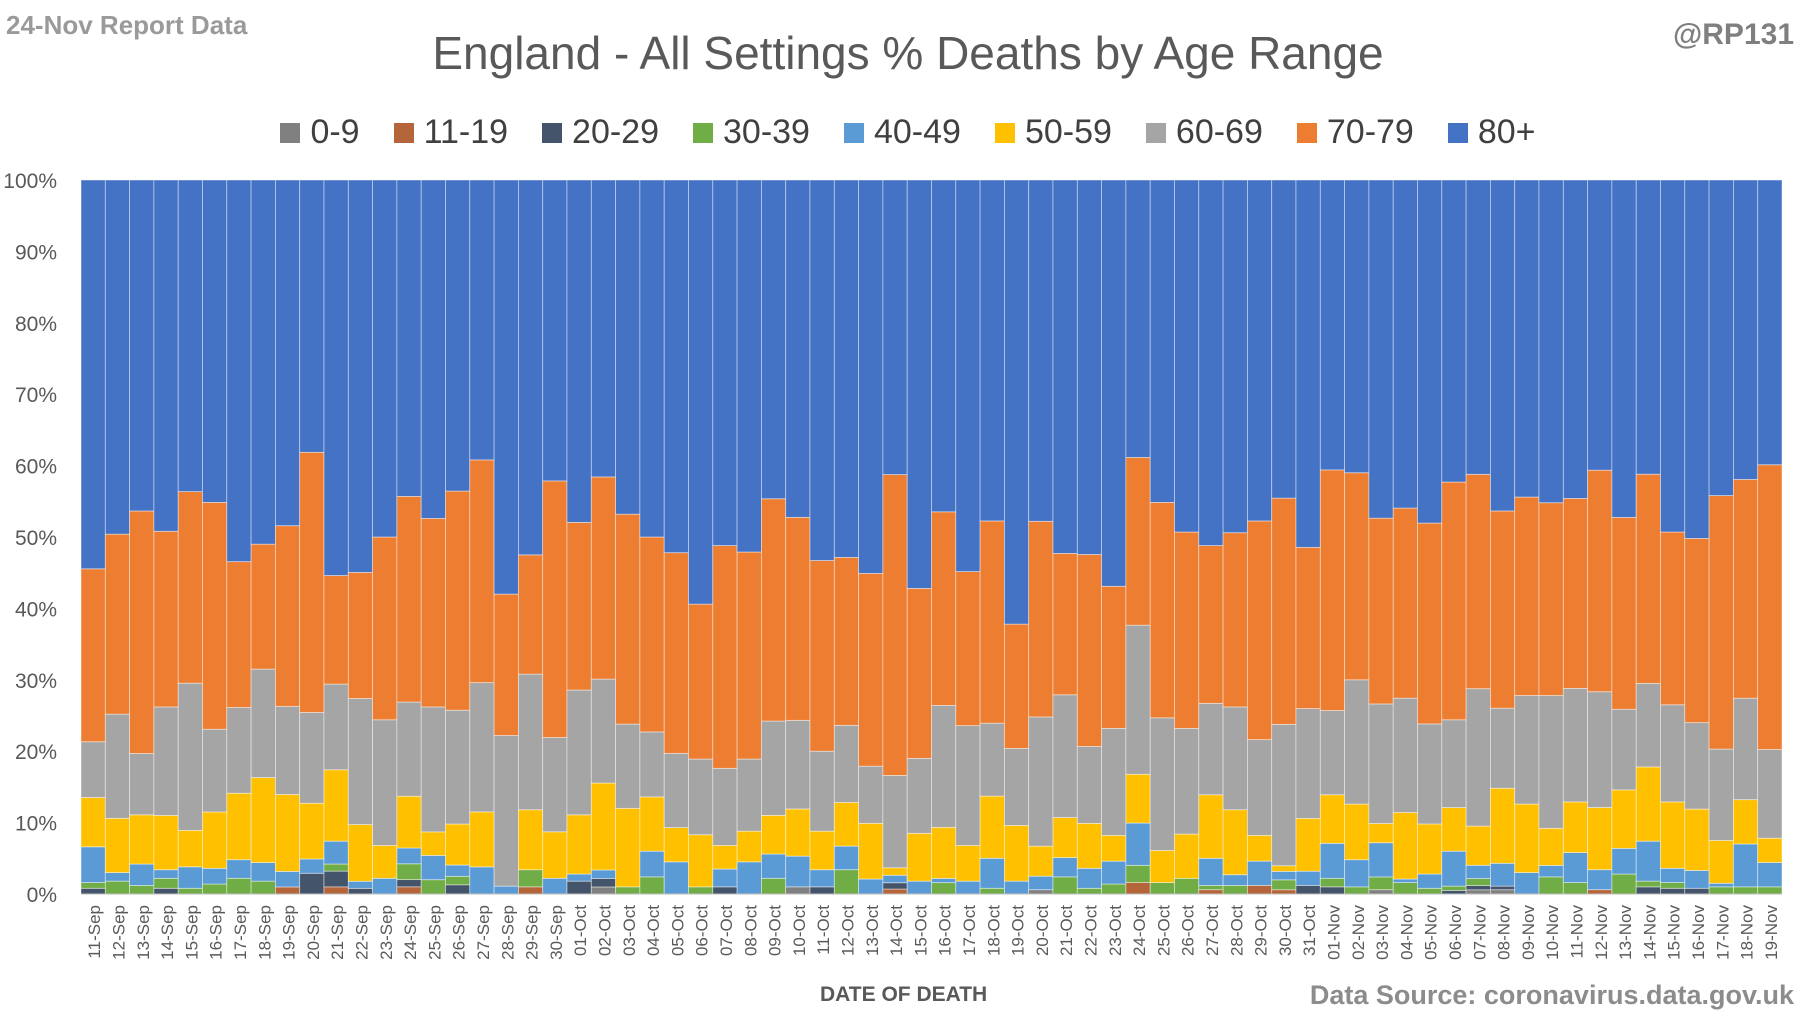 The height and width of the screenshot is (1022, 1816). What do you see at coordinates (775, 930) in the screenshot?
I see `x-tick-label: 09-Oct` at bounding box center [775, 930].